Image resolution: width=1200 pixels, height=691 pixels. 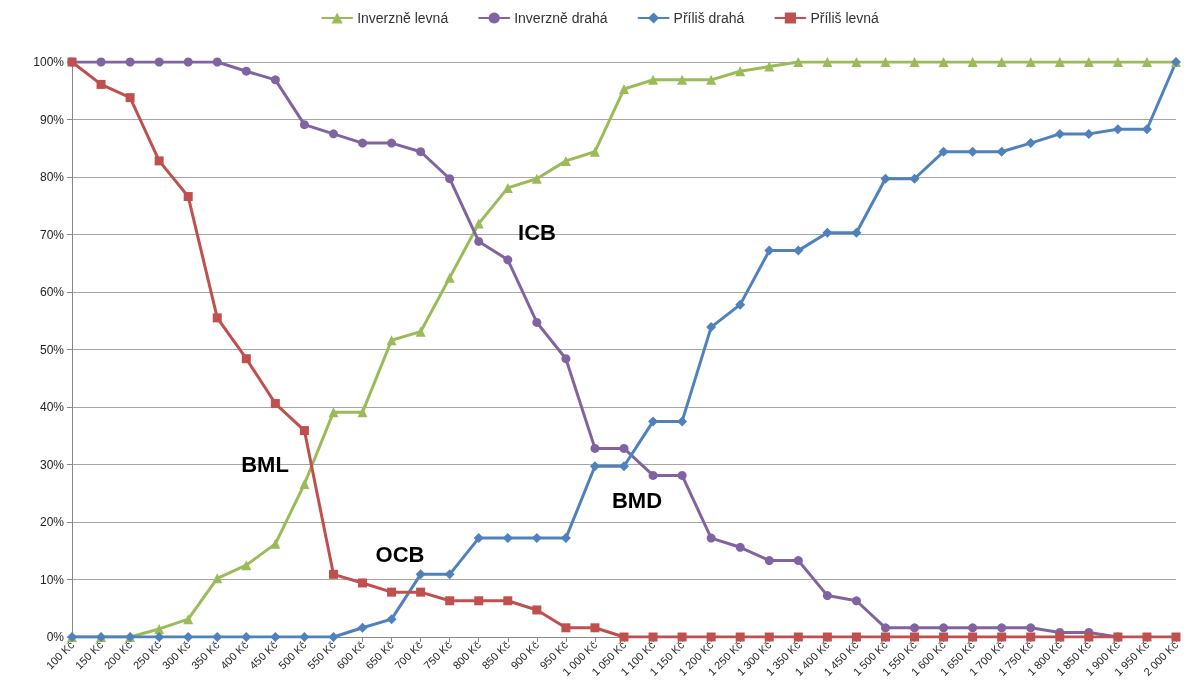 What do you see at coordinates (561, 18) in the screenshot?
I see `legend-label: Inverzně drahá` at bounding box center [561, 18].